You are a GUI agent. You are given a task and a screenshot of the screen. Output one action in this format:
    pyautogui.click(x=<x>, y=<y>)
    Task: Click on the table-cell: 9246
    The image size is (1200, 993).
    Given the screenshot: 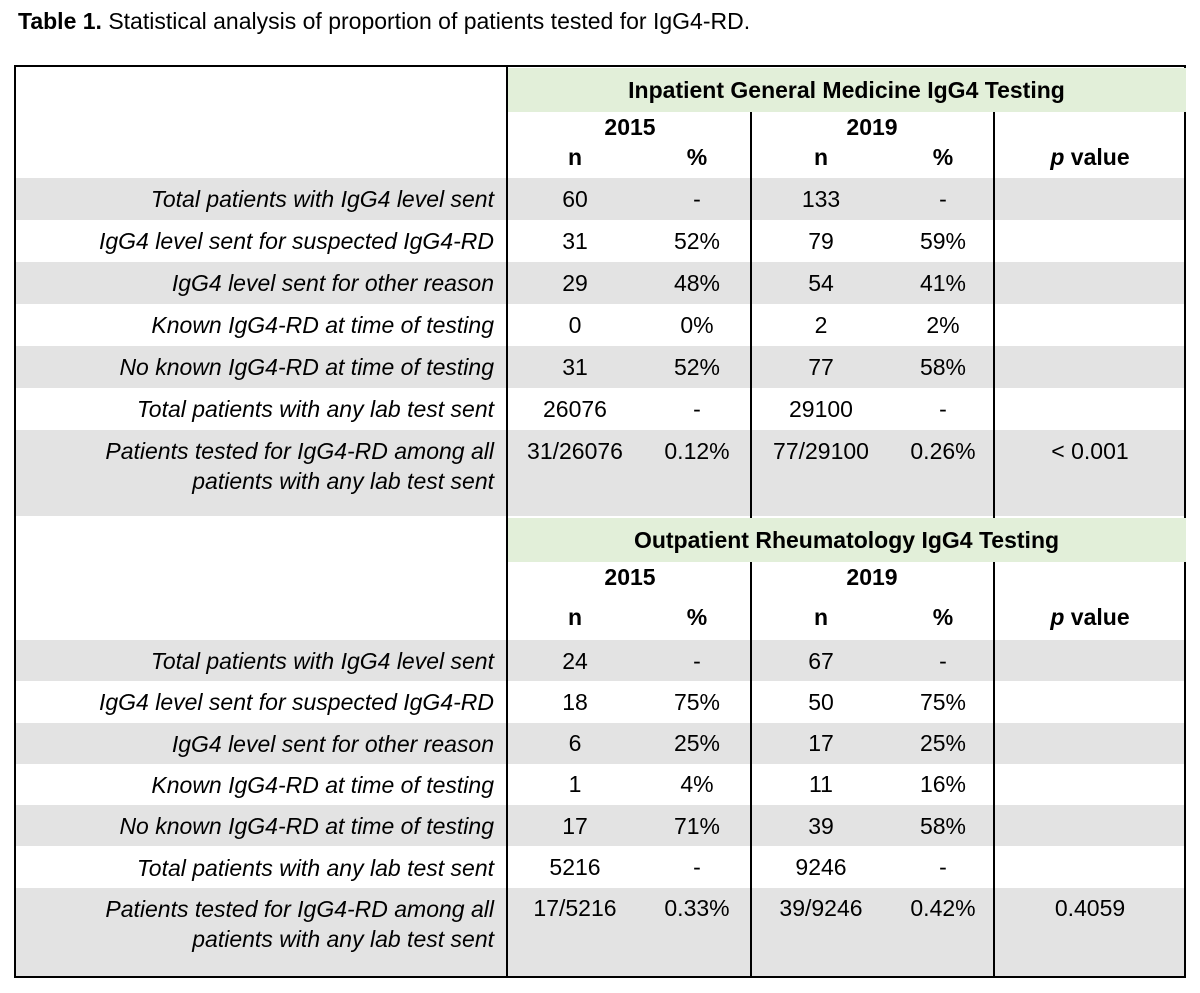 What is the action you would take?
    pyautogui.click(x=821, y=867)
    